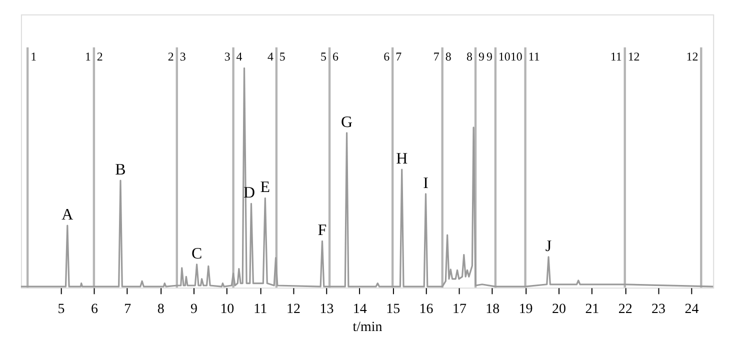 The width and height of the screenshot is (752, 349). Describe the element at coordinates (659, 310) in the screenshot. I see `x-tick-label: 23` at that location.